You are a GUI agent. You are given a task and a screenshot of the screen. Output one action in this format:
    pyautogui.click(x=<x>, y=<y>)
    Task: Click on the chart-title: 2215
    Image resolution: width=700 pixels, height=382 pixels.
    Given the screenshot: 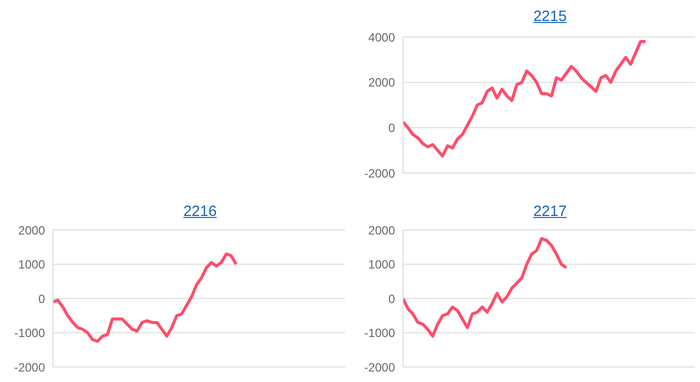 What is the action you would take?
    pyautogui.click(x=550, y=17)
    